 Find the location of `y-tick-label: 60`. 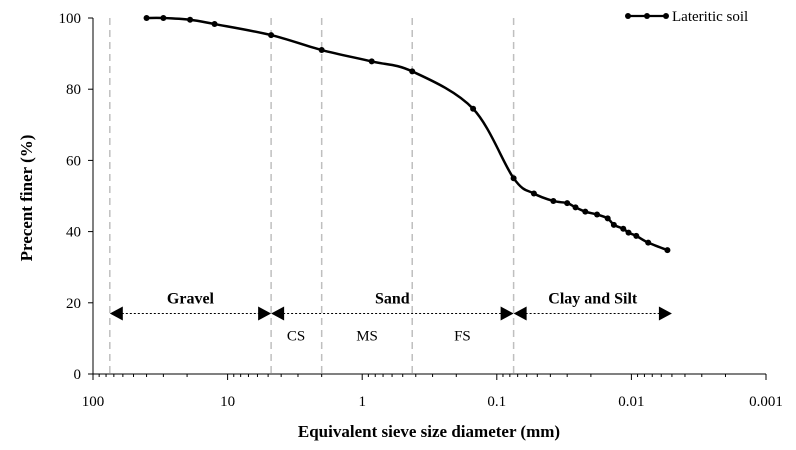

y-tick-label: 60 is located at coordinates (73, 161).